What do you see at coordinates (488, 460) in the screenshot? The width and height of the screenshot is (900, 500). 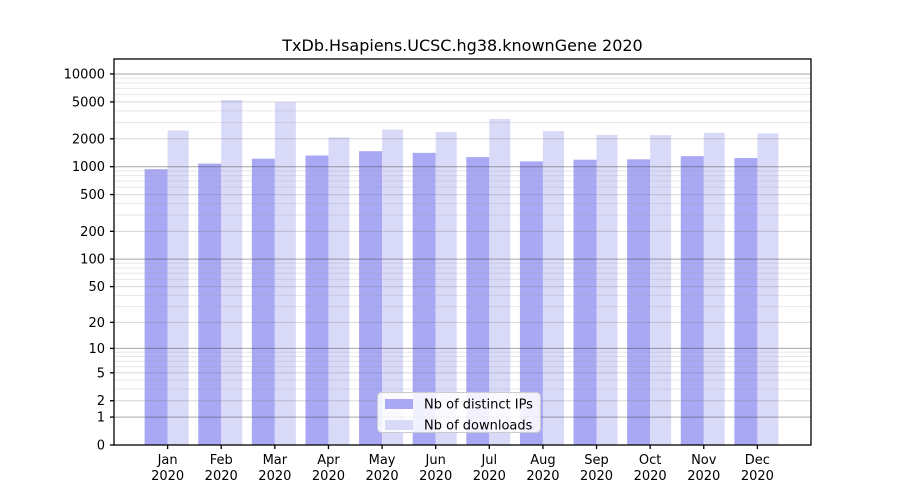 I see `x-tick-label-month: Jul` at bounding box center [488, 460].